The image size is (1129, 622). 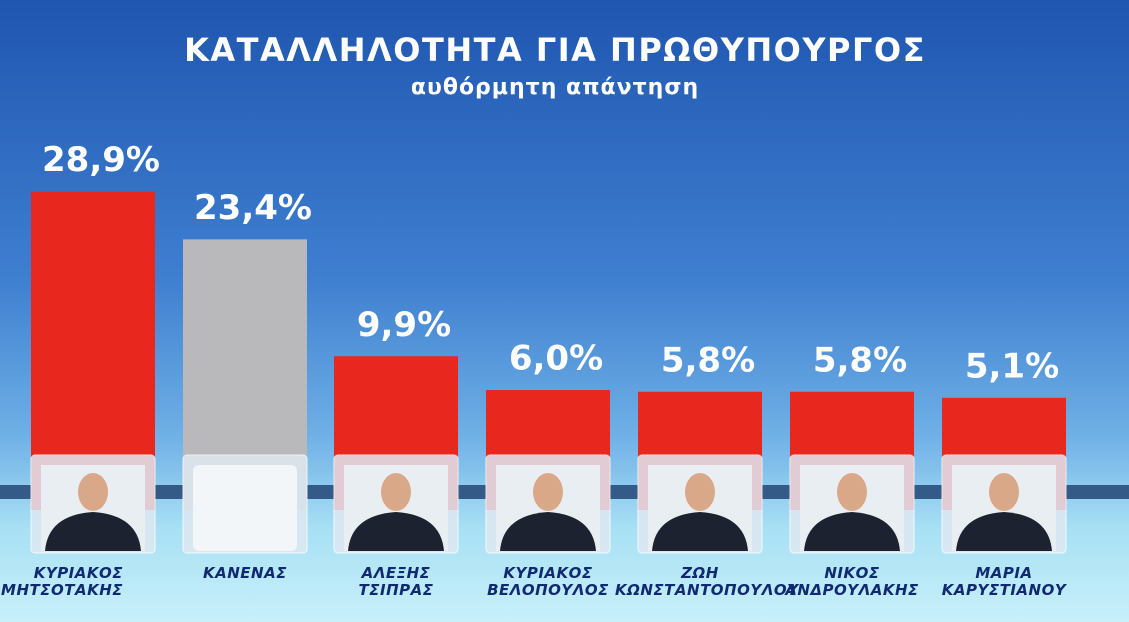 What do you see at coordinates (548, 581) in the screenshot?
I see `category-label: ΚΥΡΙΑΚΟΣ ΒΕΛΟΠΟΥΛΟΣ` at bounding box center [548, 581].